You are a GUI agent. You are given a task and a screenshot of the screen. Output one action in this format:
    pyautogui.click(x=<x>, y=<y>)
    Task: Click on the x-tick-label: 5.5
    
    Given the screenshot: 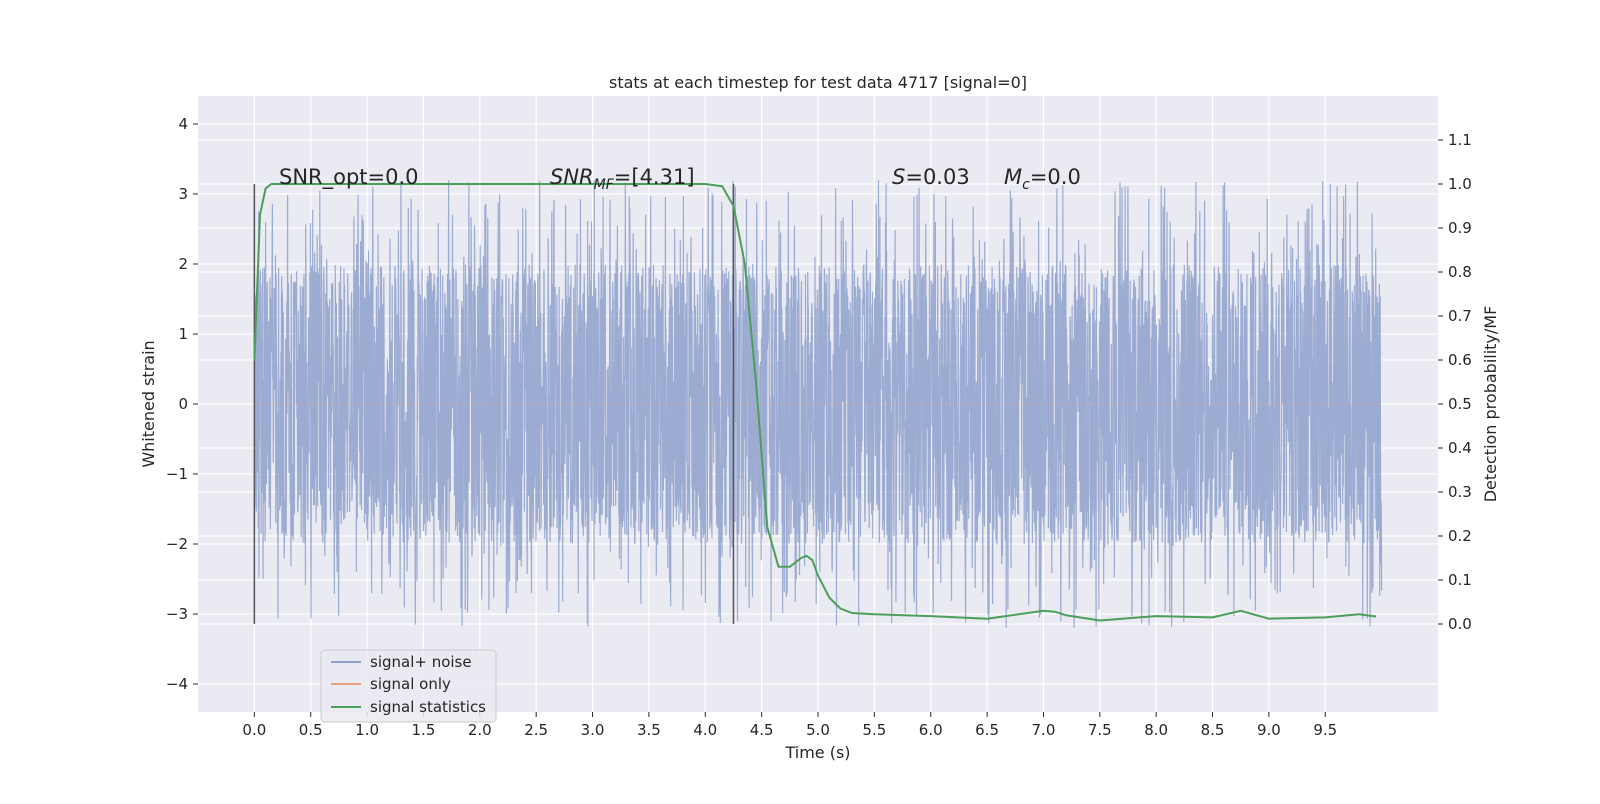 What is the action you would take?
    pyautogui.click(x=874, y=730)
    